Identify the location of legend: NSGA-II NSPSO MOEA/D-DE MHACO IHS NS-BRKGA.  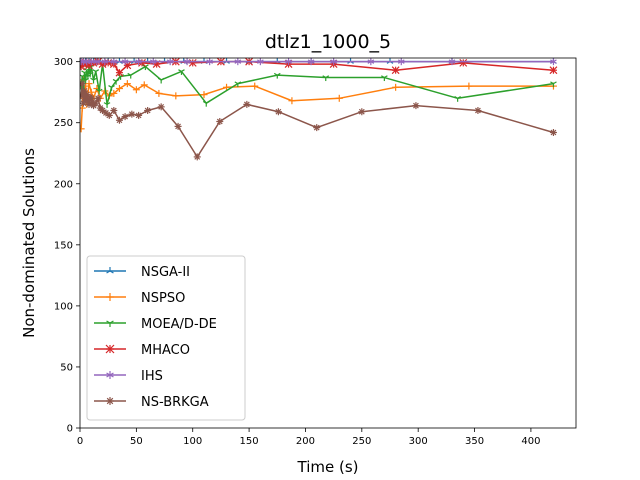
(166, 338).